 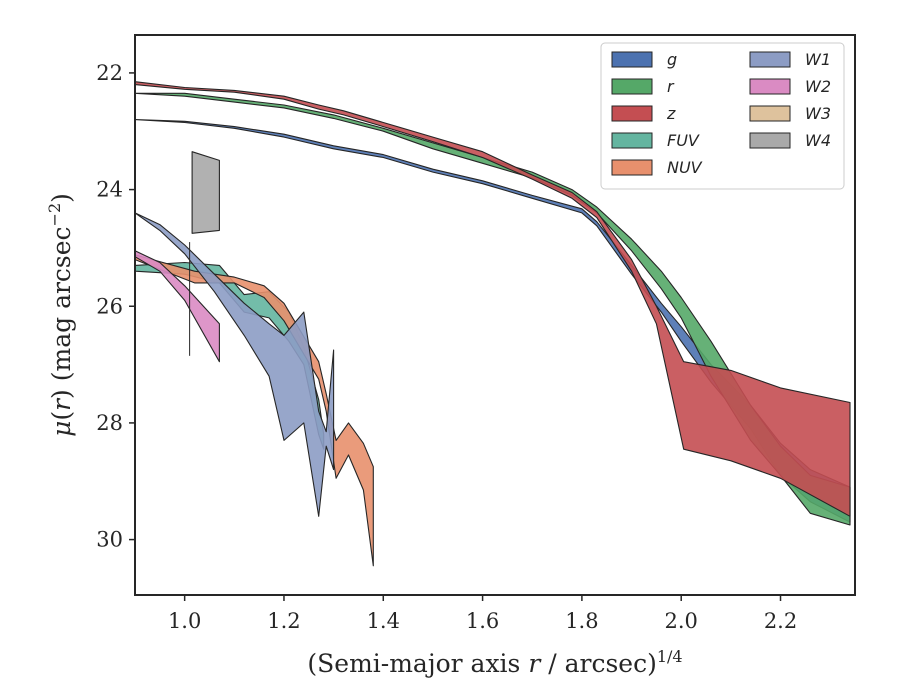 What do you see at coordinates (109, 306) in the screenshot?
I see `y-tick-label: 26` at bounding box center [109, 306].